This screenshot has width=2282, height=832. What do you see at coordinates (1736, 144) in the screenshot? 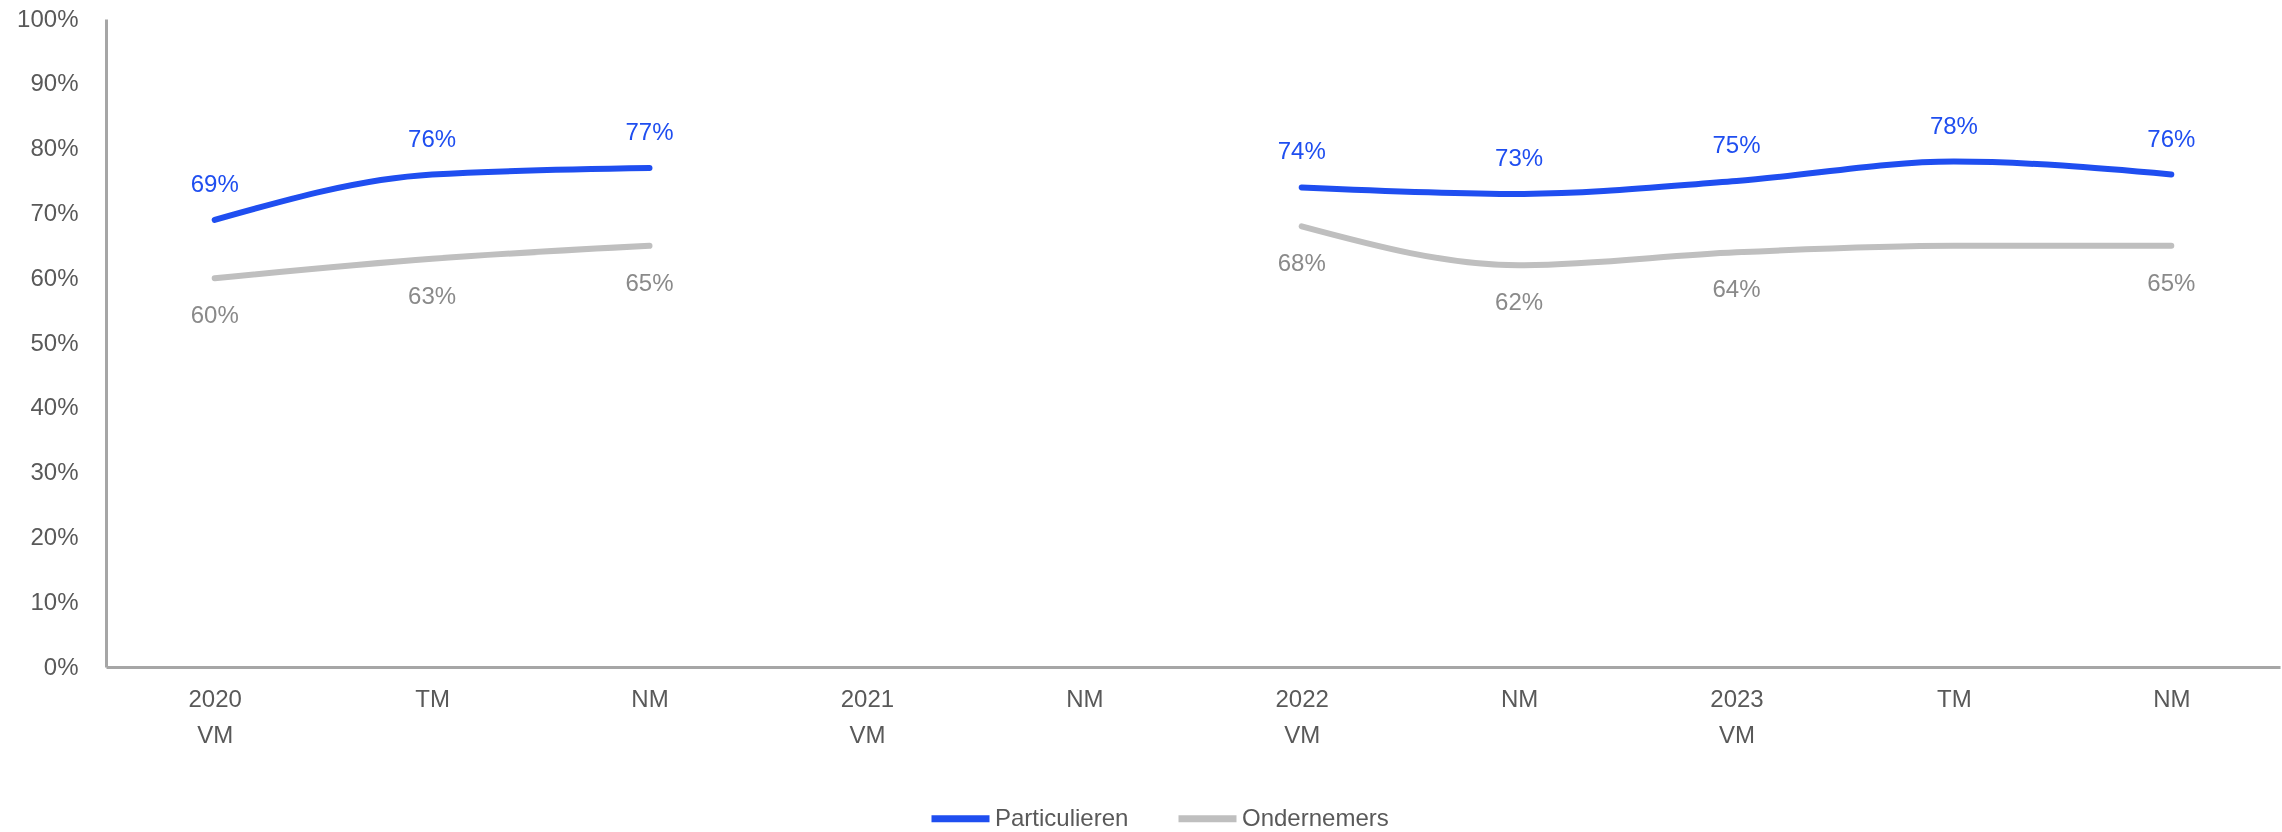
I see `data-label: 75%` at bounding box center [1736, 144].